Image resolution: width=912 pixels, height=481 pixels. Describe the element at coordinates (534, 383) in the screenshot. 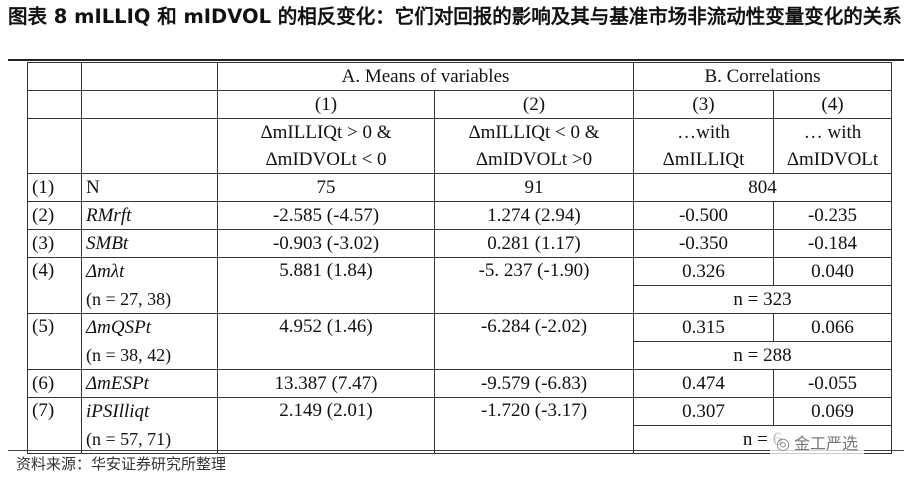

I see `value-cell: -9.579 (-6.83)` at that location.